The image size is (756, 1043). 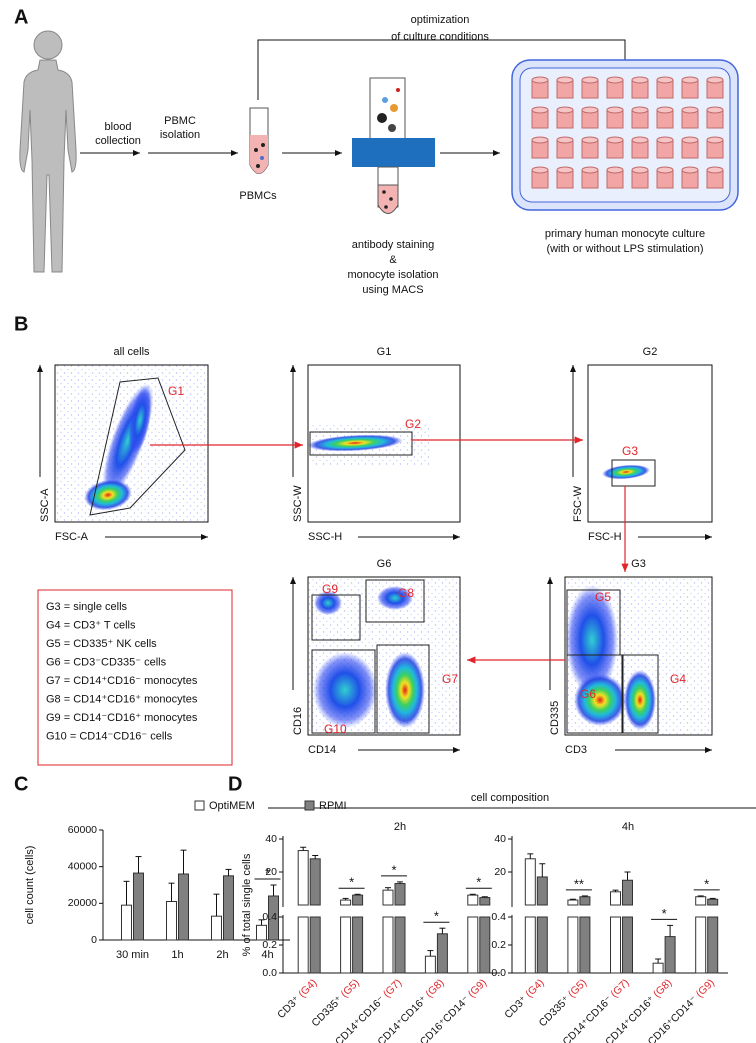 I want to click on y-axis-label: FSC-W, so click(x=578, y=503).